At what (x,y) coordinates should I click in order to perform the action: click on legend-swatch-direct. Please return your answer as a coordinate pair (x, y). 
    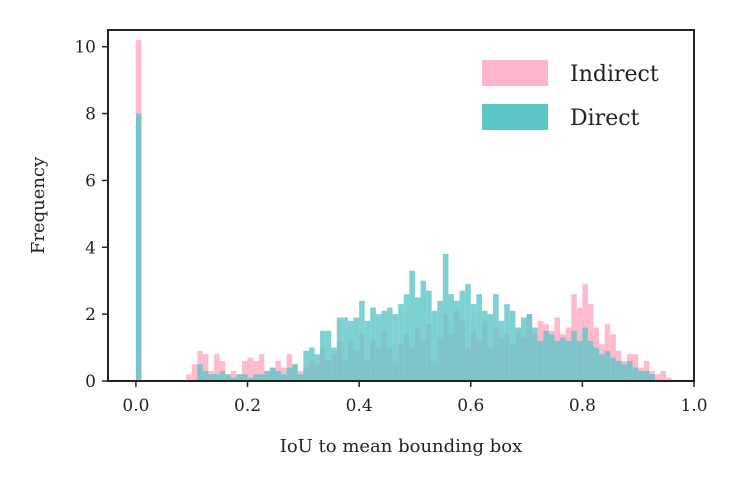
    Looking at the image, I should click on (515, 117).